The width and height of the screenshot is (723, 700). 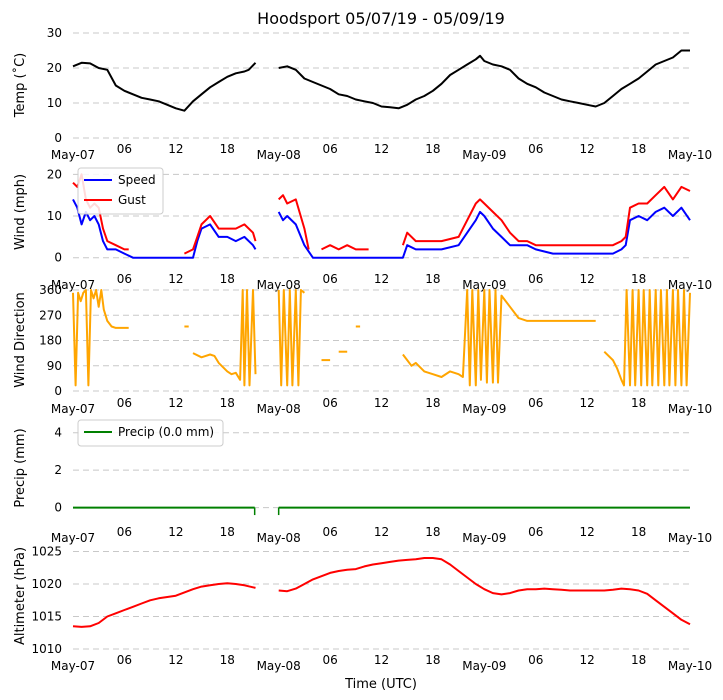 What do you see at coordinates (166, 432) in the screenshot?
I see `legend-label: Precip (0.0 mm)` at bounding box center [166, 432].